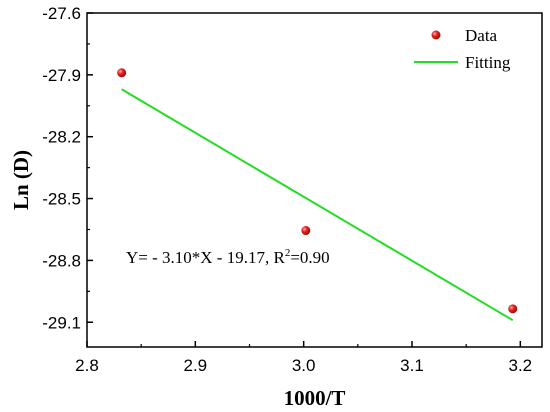 This screenshot has width=550, height=412. What do you see at coordinates (61, 75) in the screenshot?
I see `y-tick-label: -27.9` at bounding box center [61, 75].